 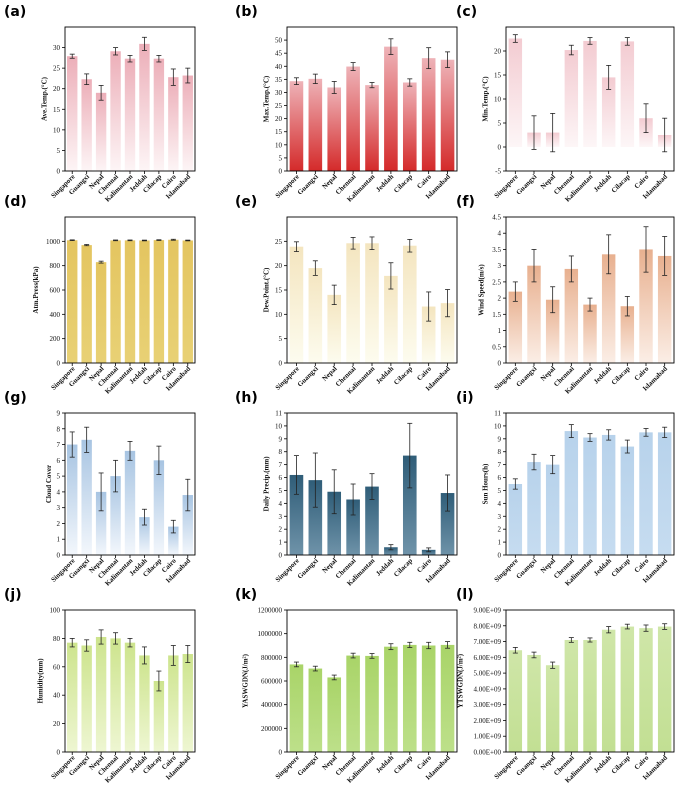 I want to click on y-tick-label: 3, so click(x=500, y=266).